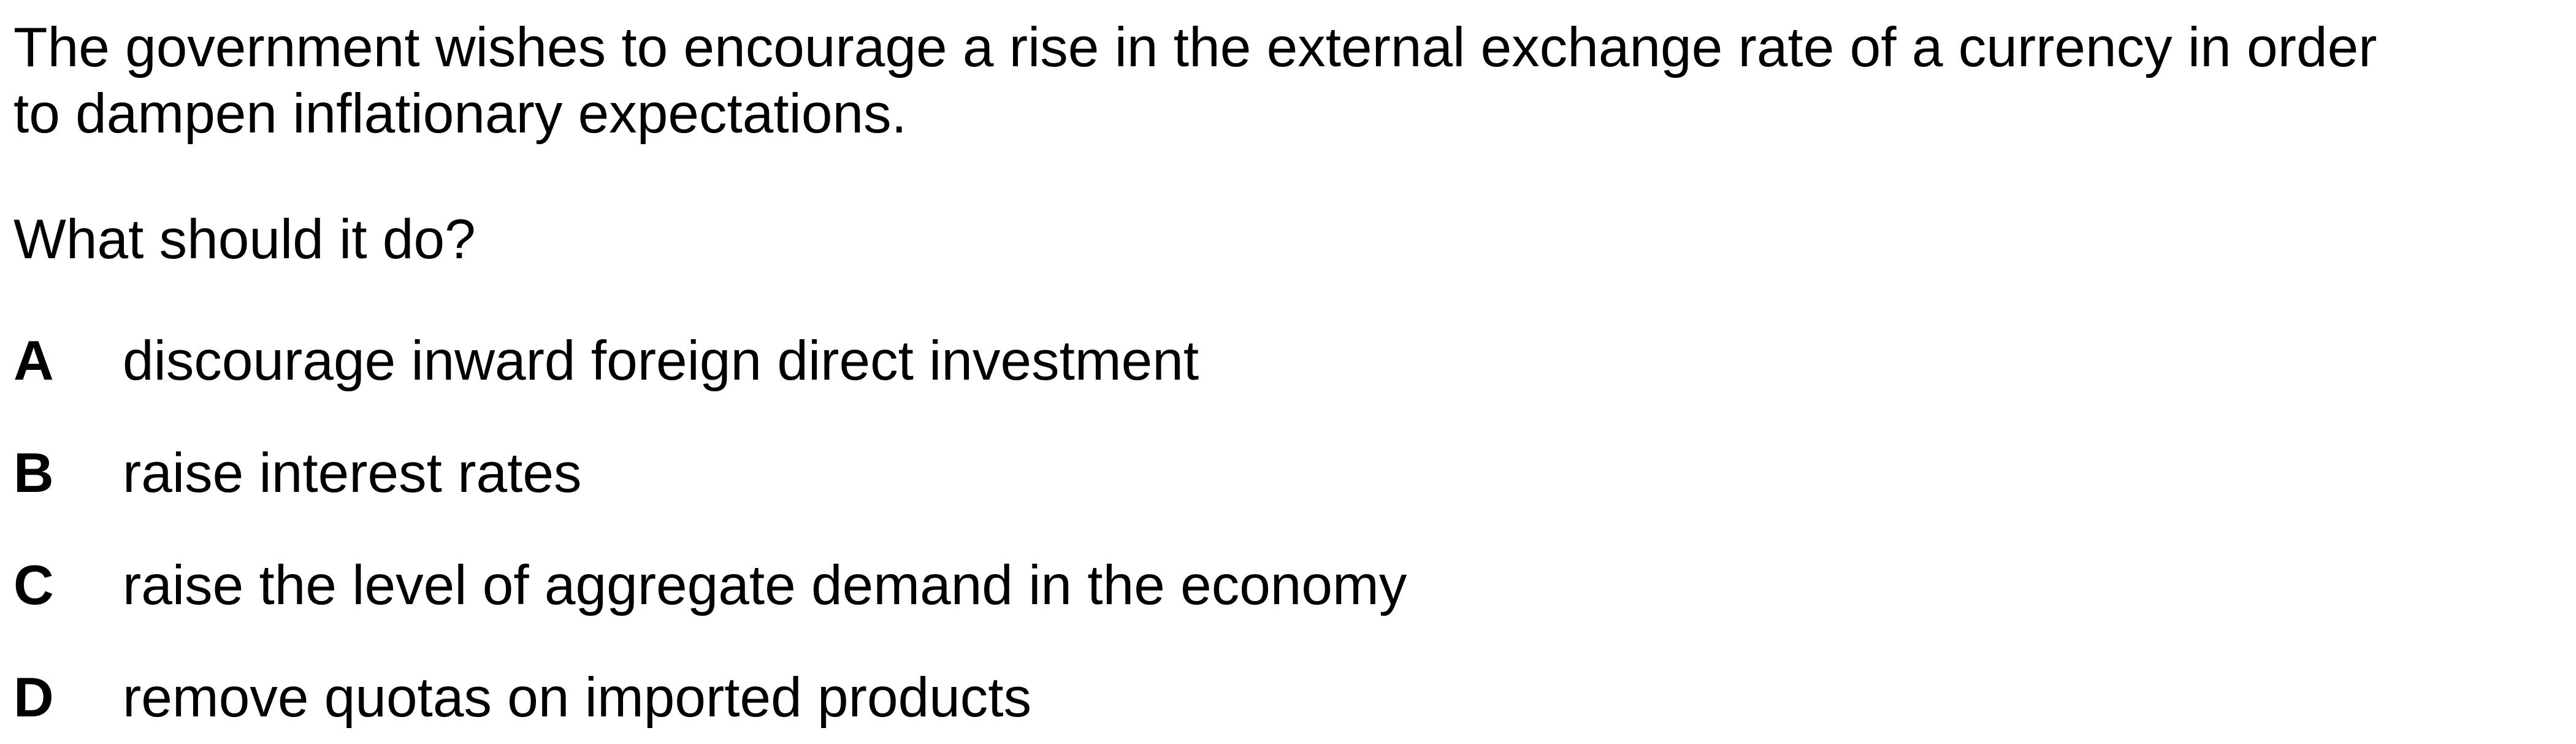 The image size is (2576, 744). Describe the element at coordinates (33, 698) in the screenshot. I see `option-letter: D` at that location.